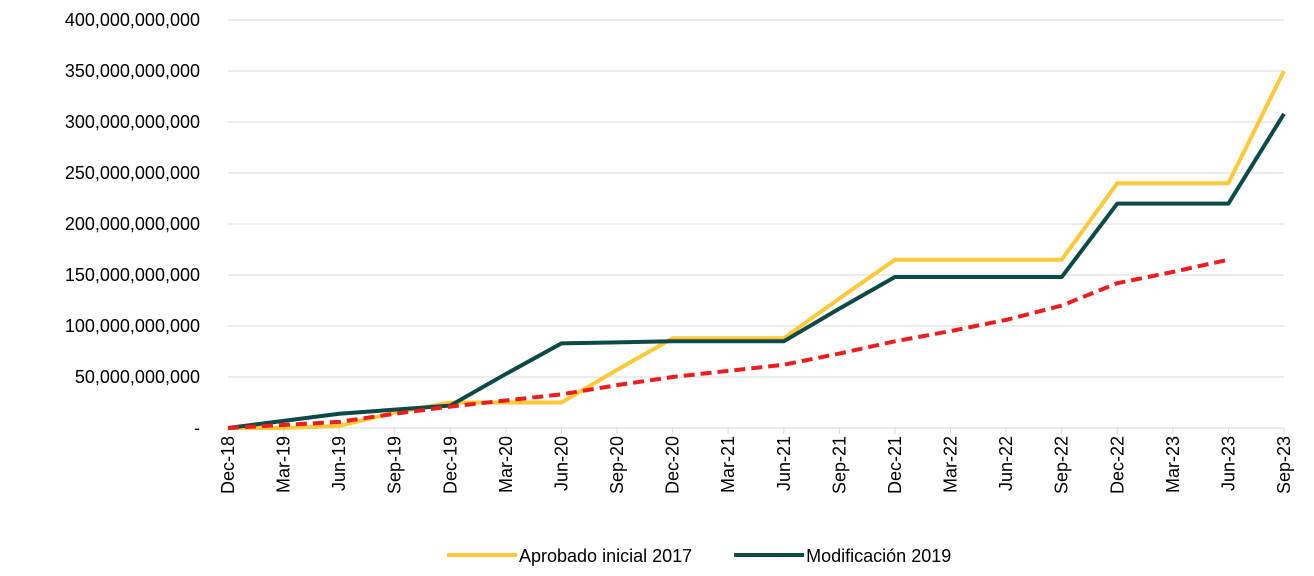 This screenshot has height=576, width=1314. I want to click on x-tick-label: Mar-19, so click(284, 464).